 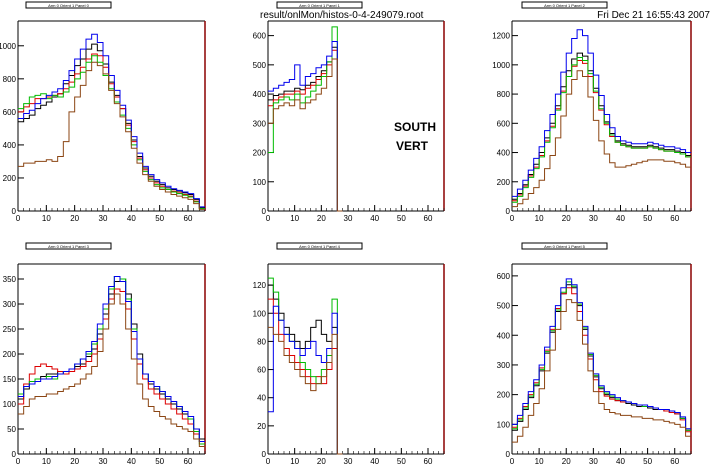 I want to click on panel-title: Arm 0 Orient 1 Panel 5, so click(x=564, y=246).